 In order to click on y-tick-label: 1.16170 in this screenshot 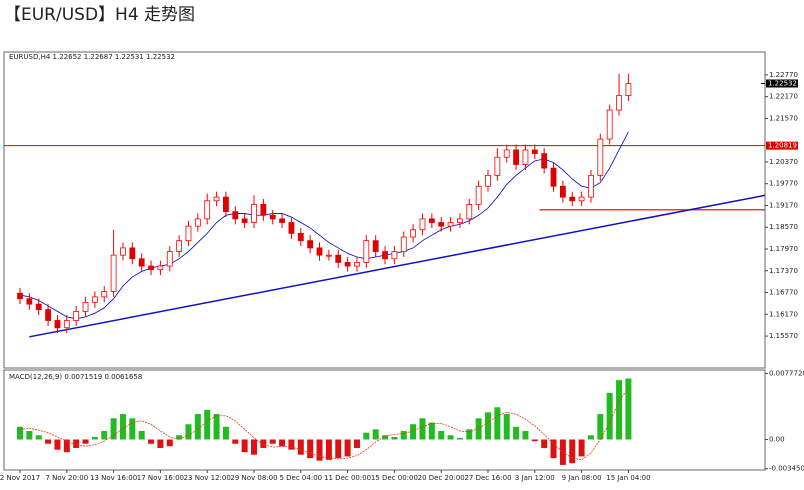, I will do `click(783, 314)`.